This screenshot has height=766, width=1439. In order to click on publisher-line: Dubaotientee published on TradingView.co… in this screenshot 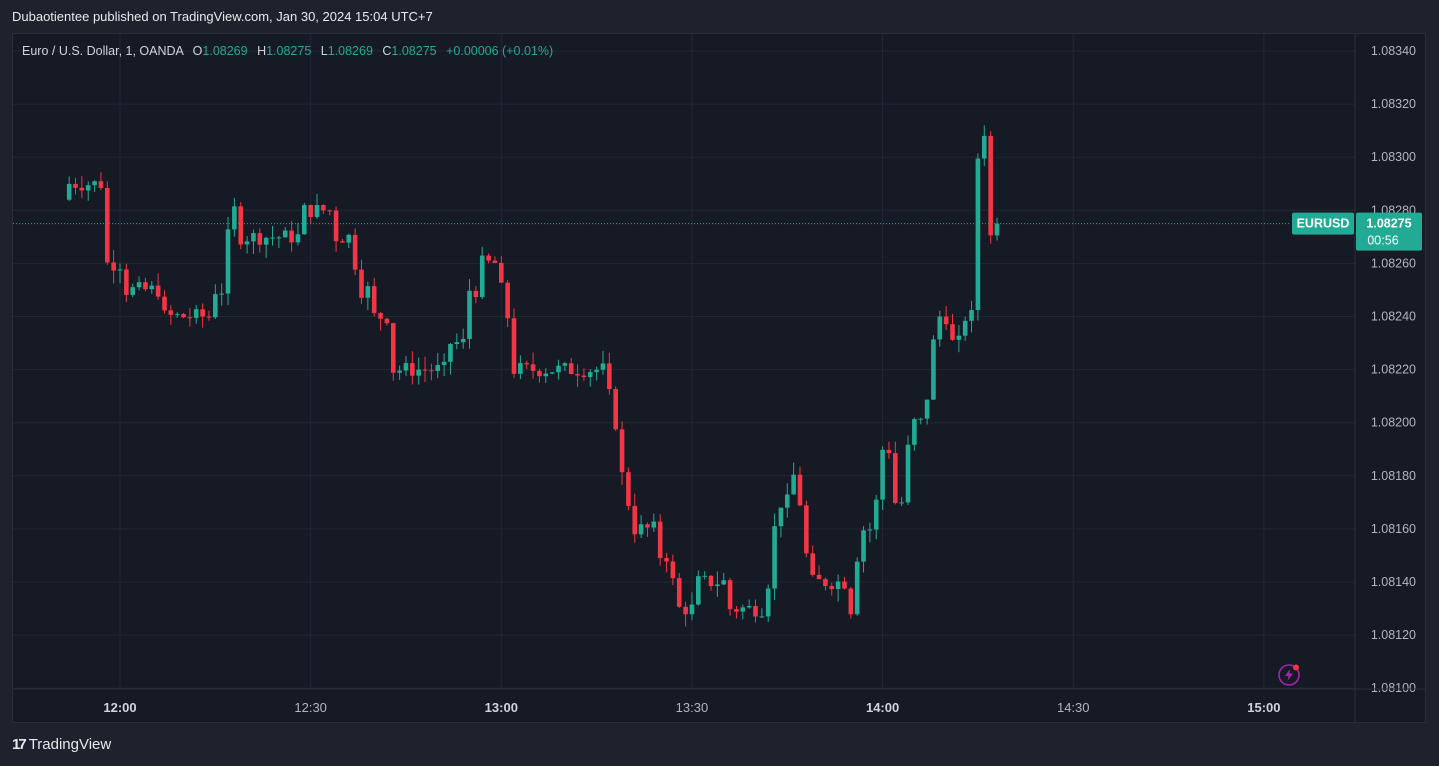, I will do `click(222, 16)`.